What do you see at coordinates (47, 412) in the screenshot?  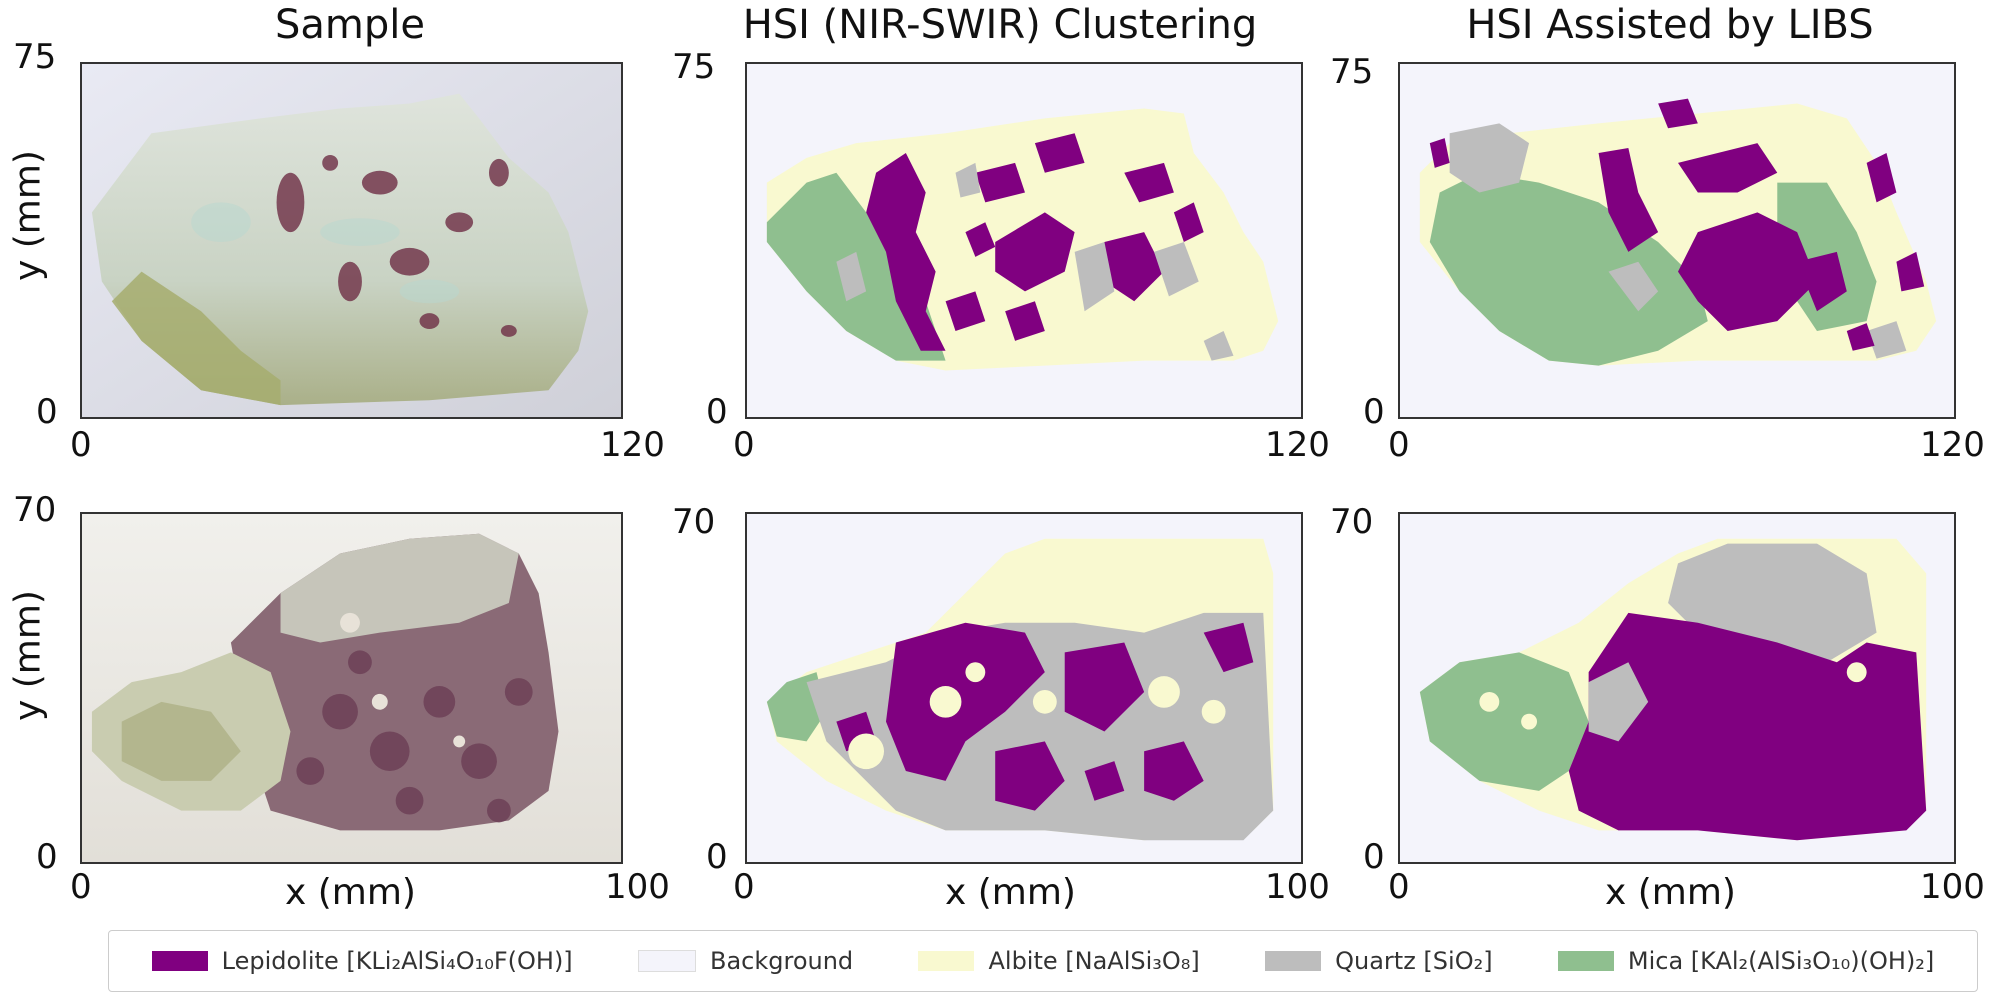 I see `row1-y-tick-bottom: 0` at bounding box center [47, 412].